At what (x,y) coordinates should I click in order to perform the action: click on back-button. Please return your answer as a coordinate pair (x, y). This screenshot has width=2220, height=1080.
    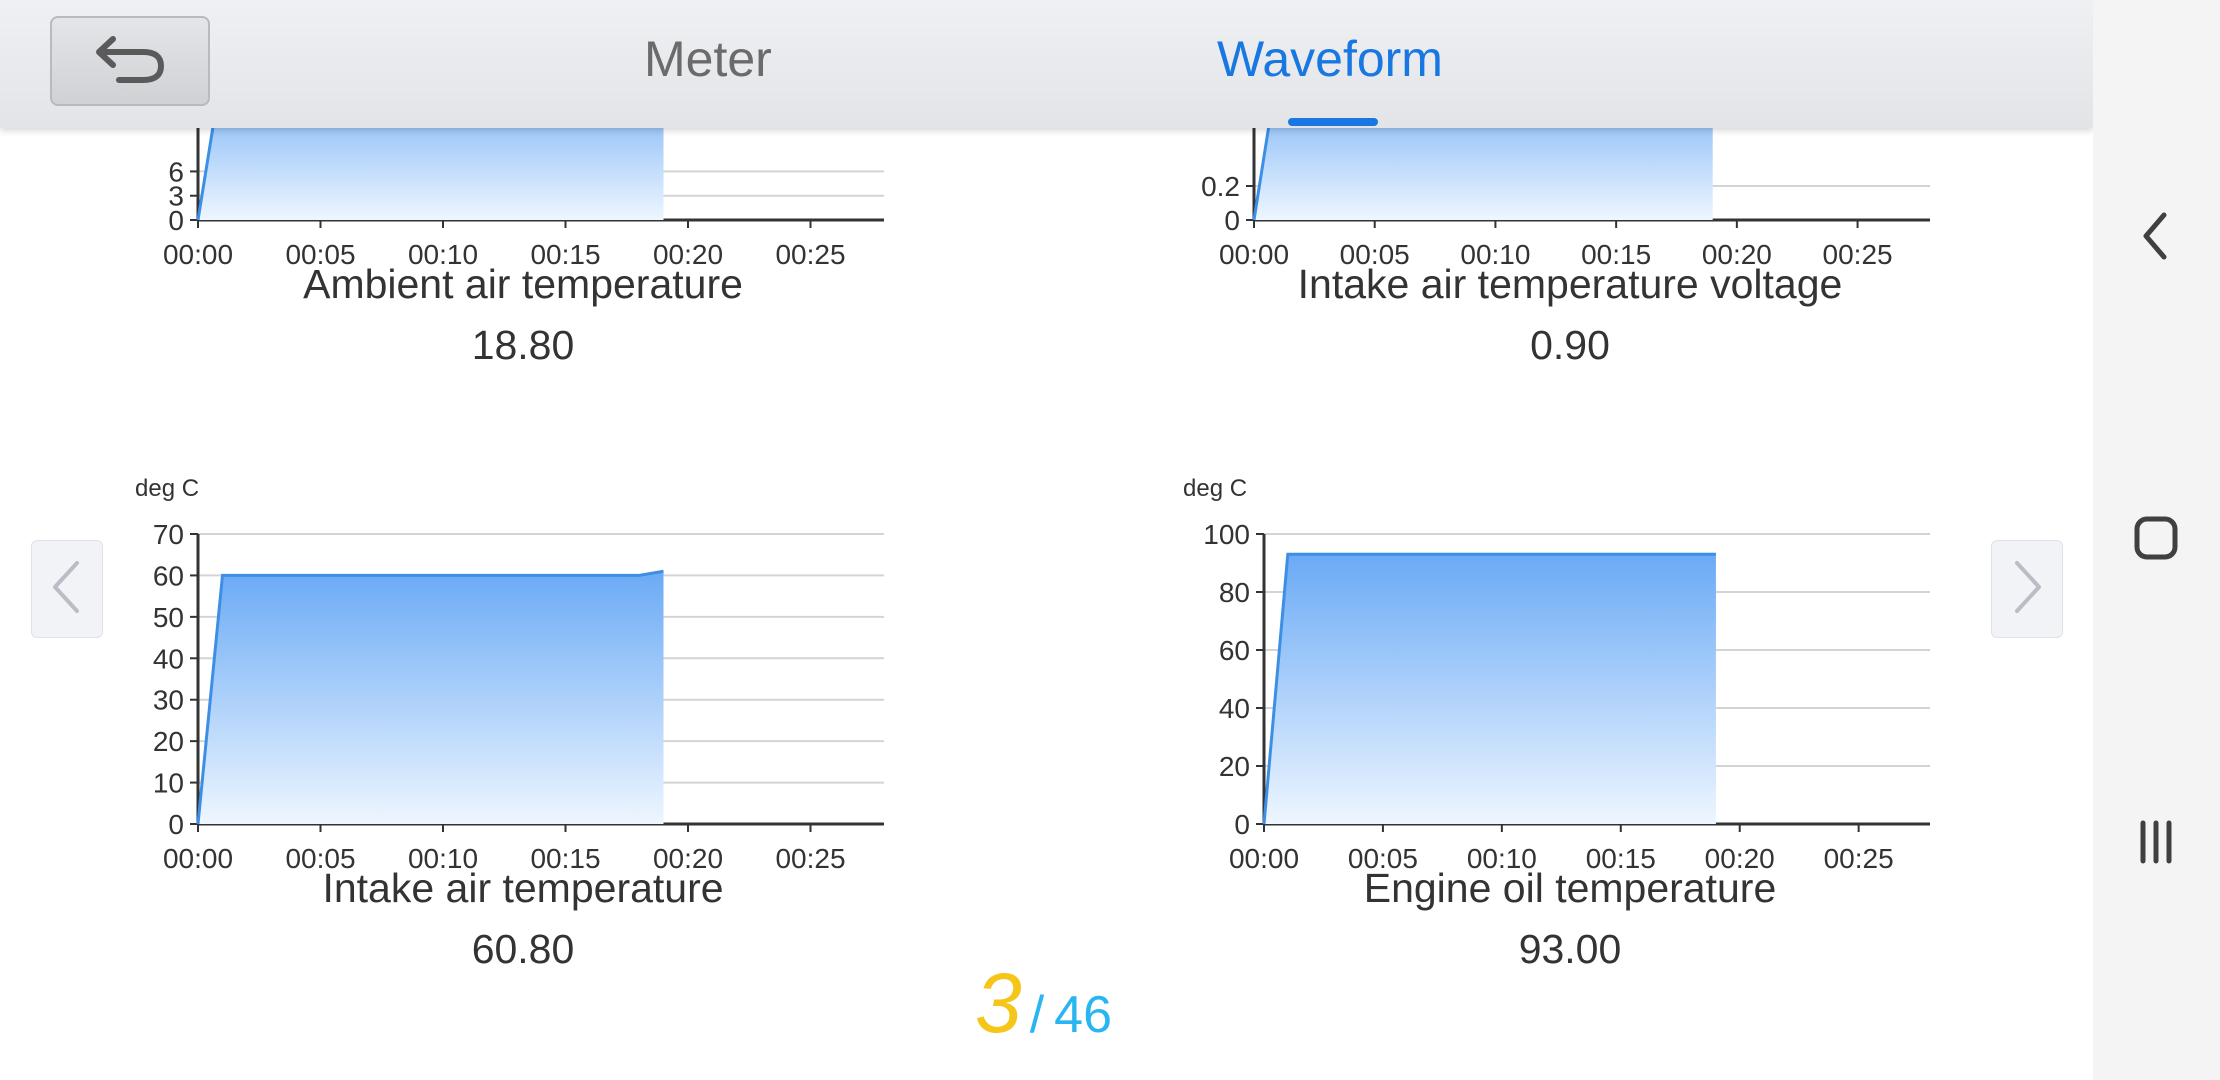
    Looking at the image, I should click on (130, 61).